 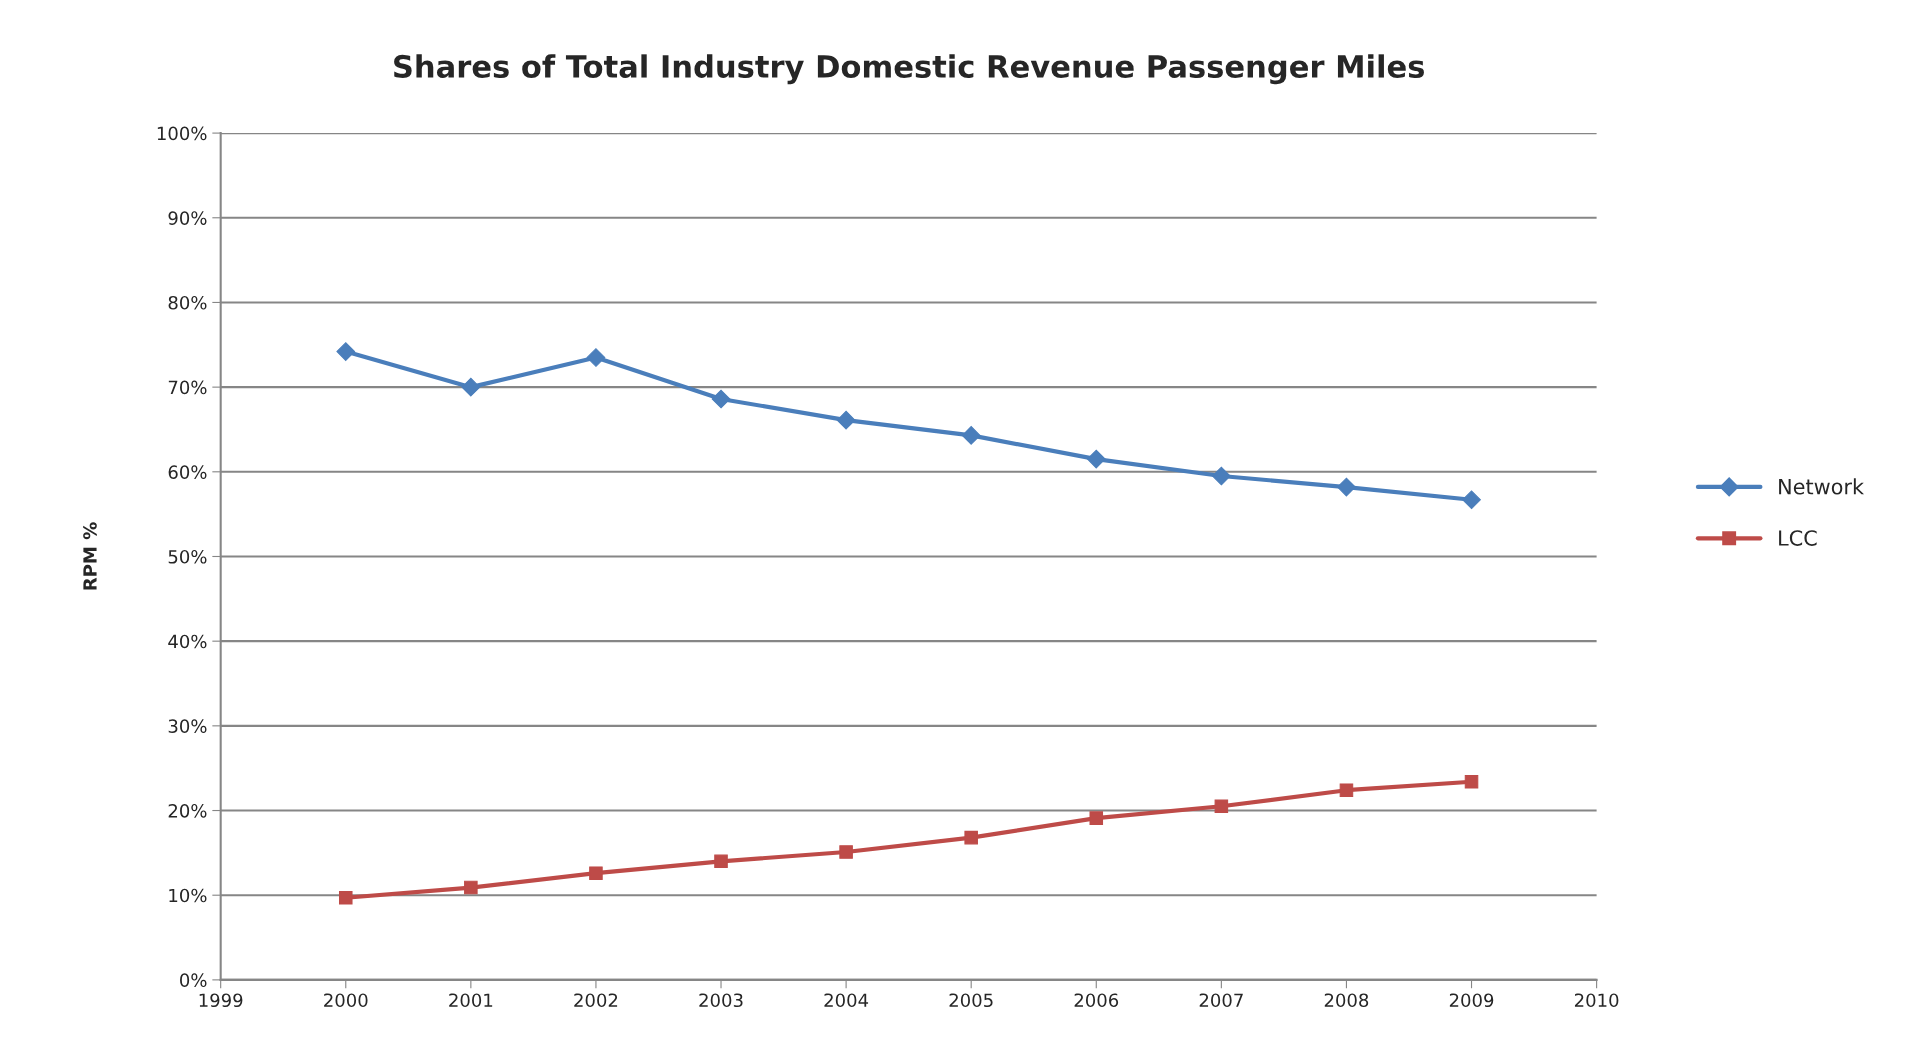 I want to click on y-tick-label: 90%, so click(x=187, y=218).